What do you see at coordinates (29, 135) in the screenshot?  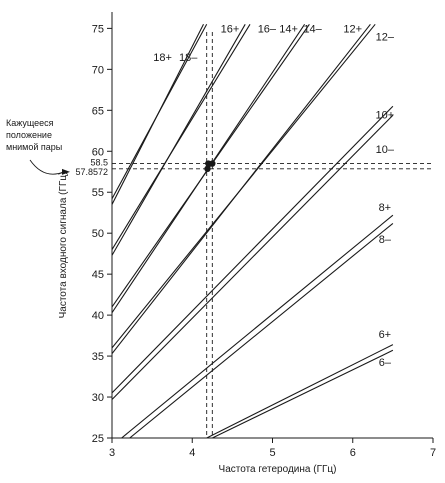 I see `annotation-text: положение` at bounding box center [29, 135].